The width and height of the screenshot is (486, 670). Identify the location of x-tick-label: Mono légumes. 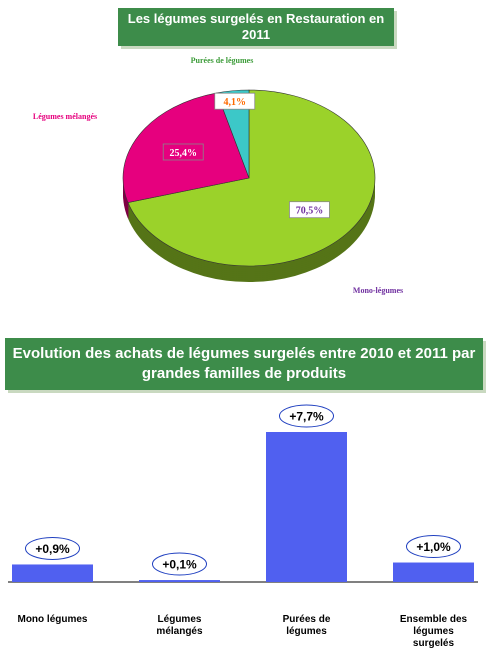
(52, 619).